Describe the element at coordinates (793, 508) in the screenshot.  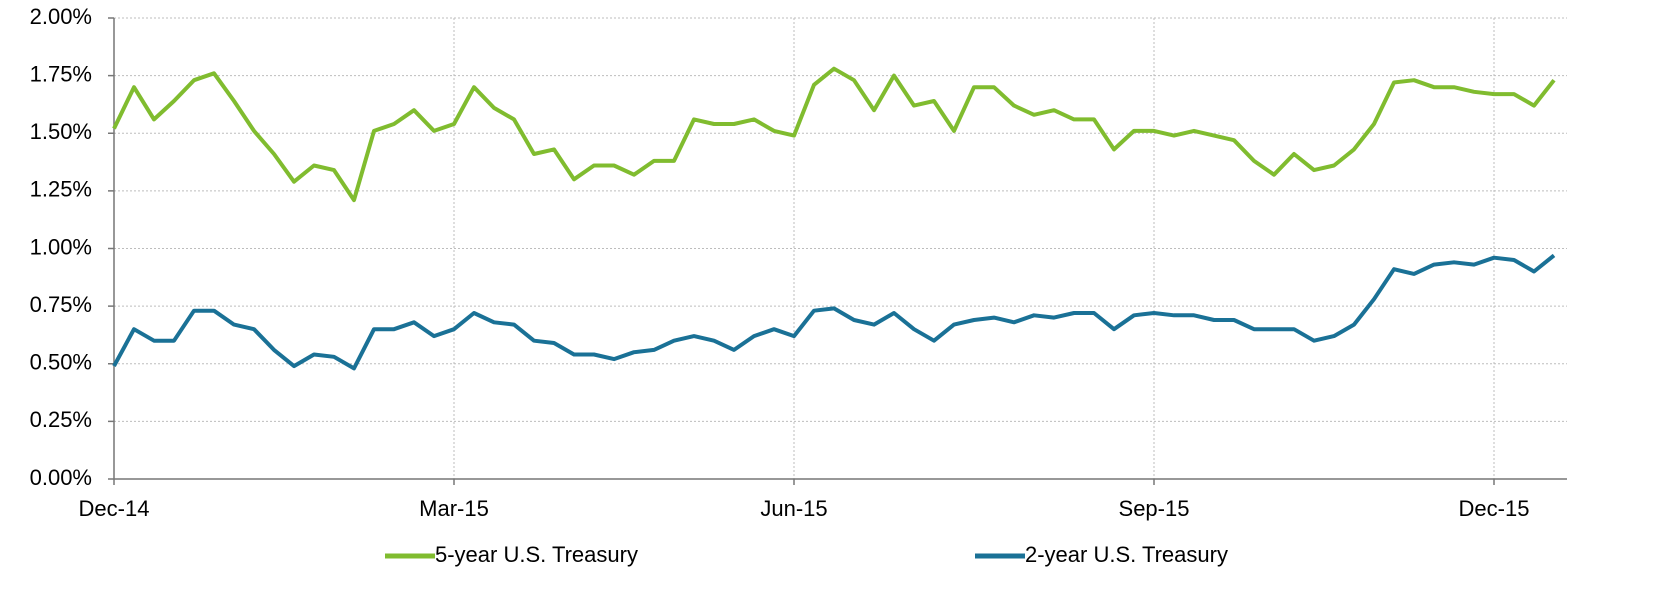
I see `x-tick-label: Jun-15` at that location.